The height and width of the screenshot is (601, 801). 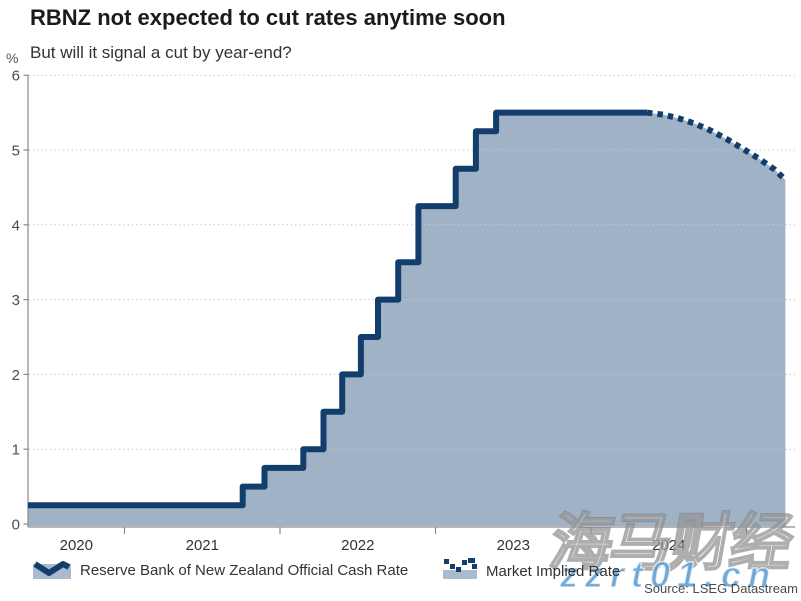 I want to click on y-tick-label: 1, so click(x=16, y=450).